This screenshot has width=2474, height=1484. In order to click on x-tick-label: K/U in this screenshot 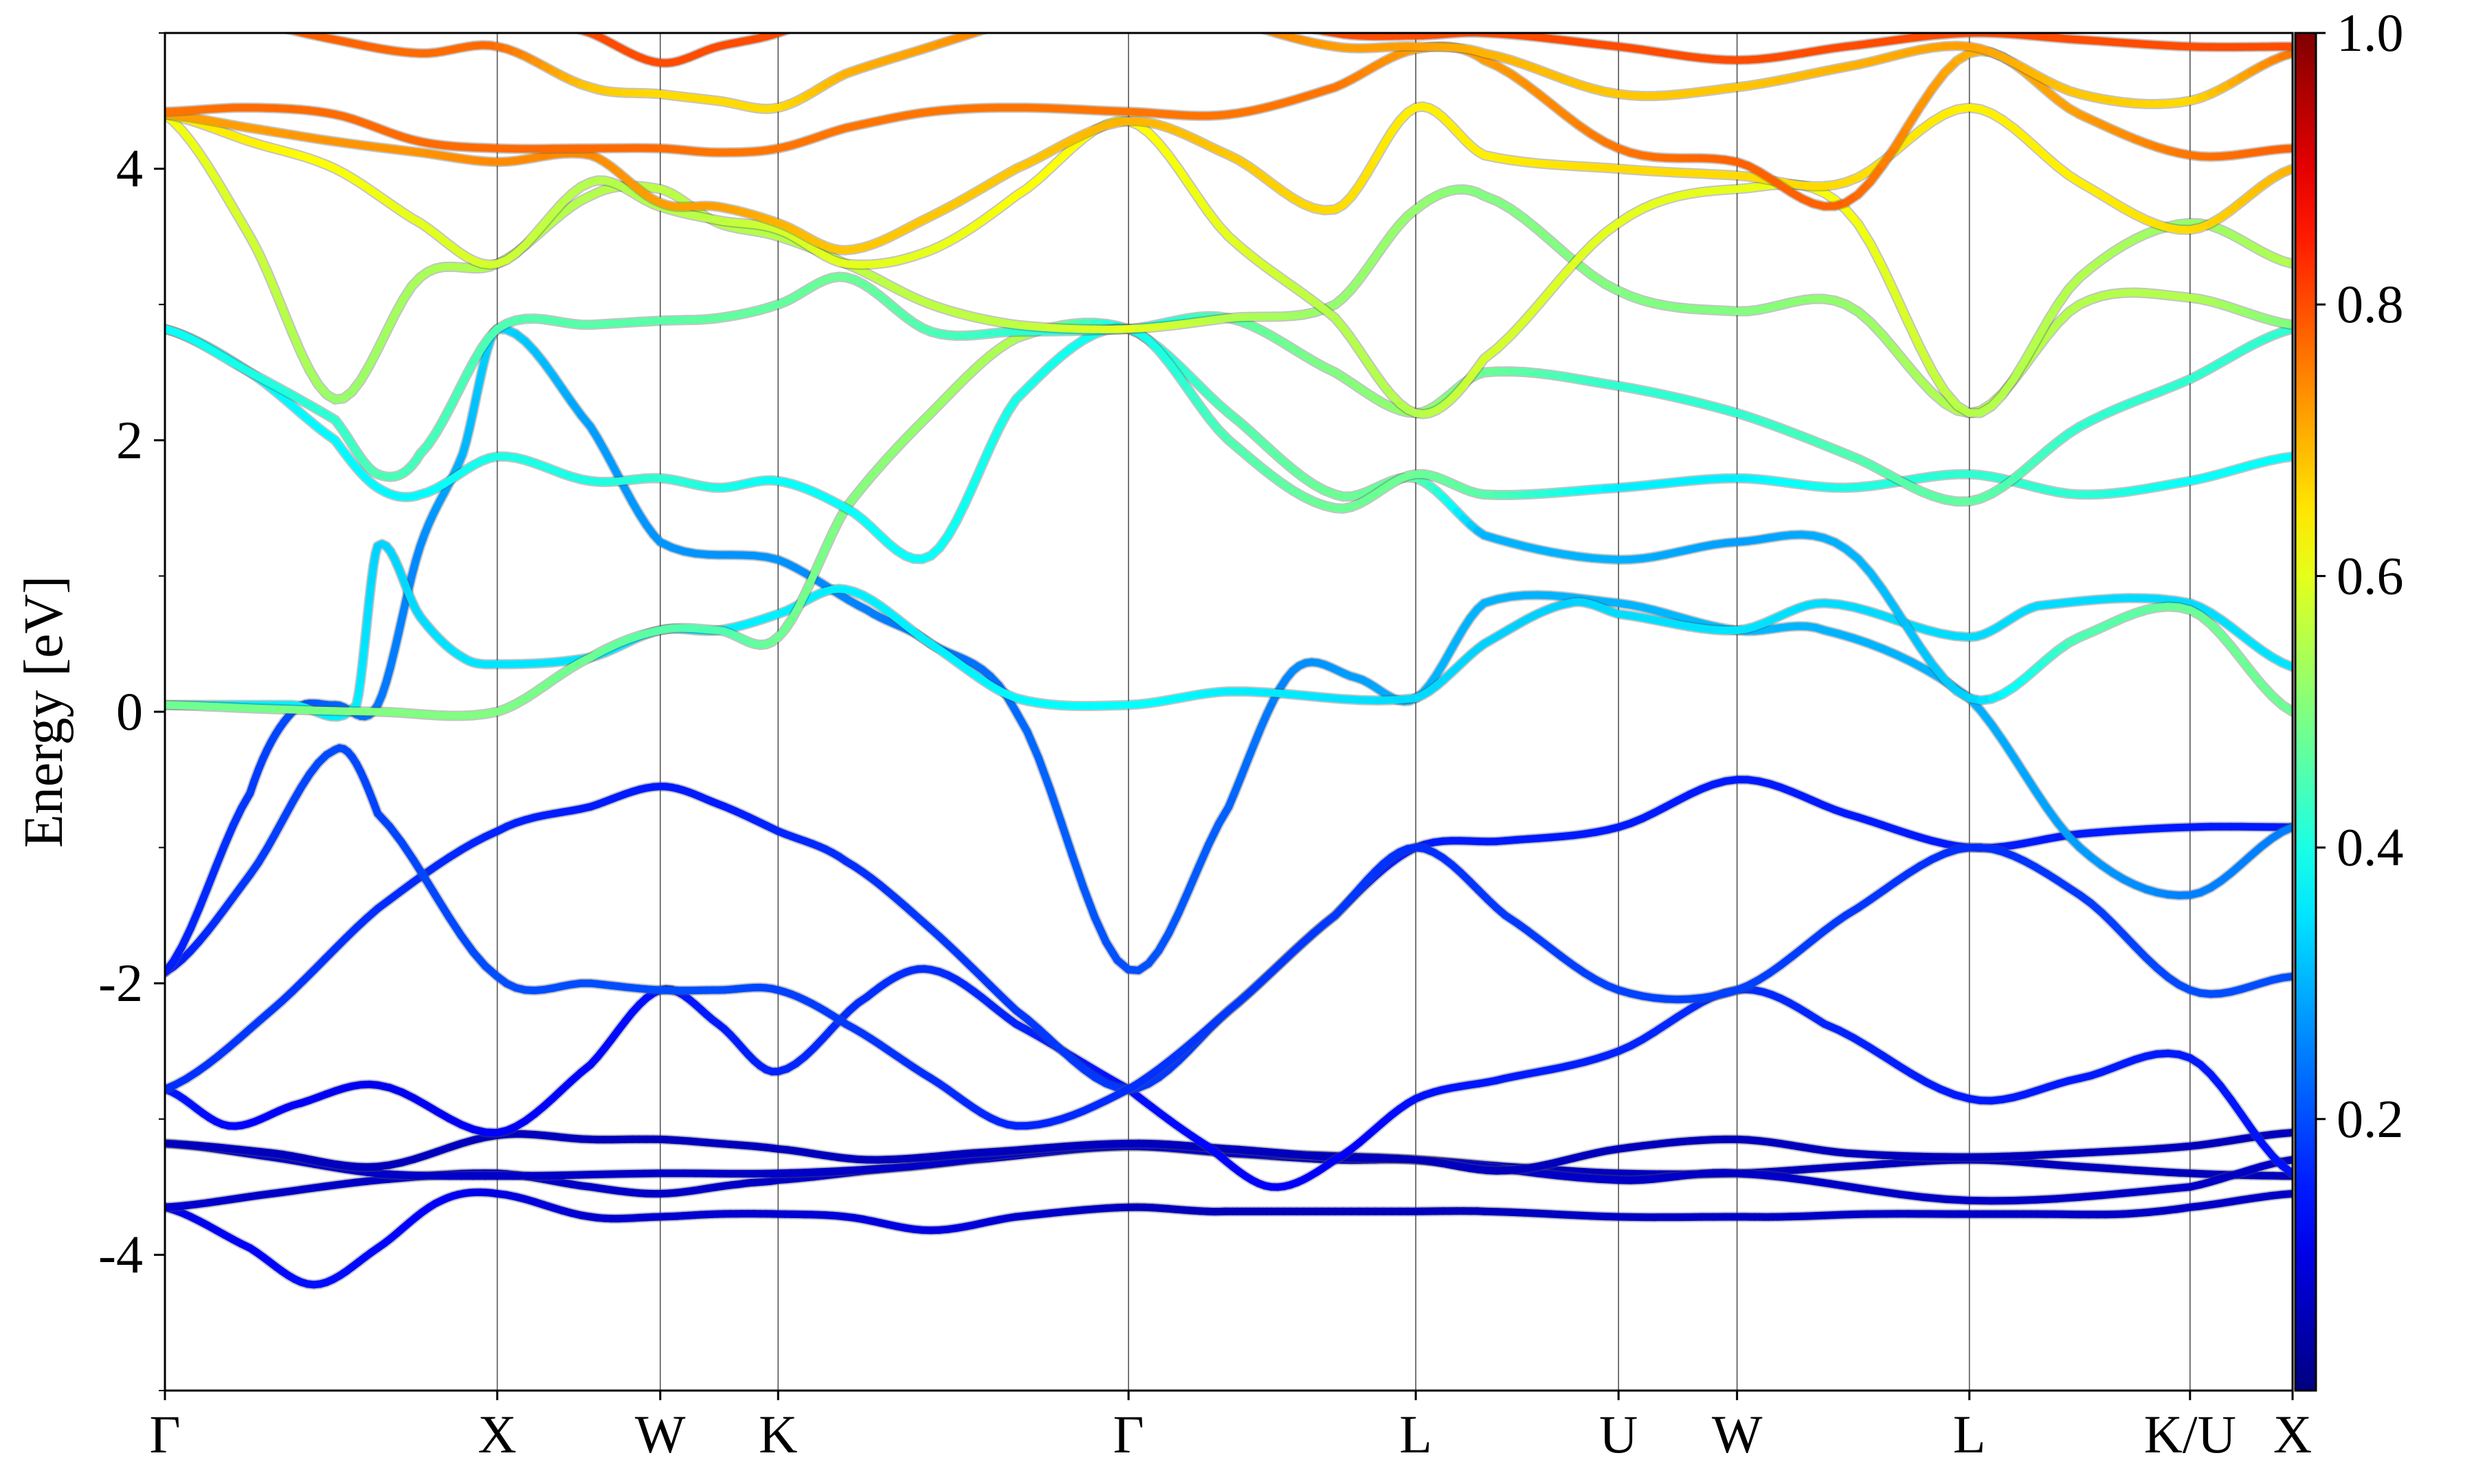, I will do `click(2190, 1434)`.